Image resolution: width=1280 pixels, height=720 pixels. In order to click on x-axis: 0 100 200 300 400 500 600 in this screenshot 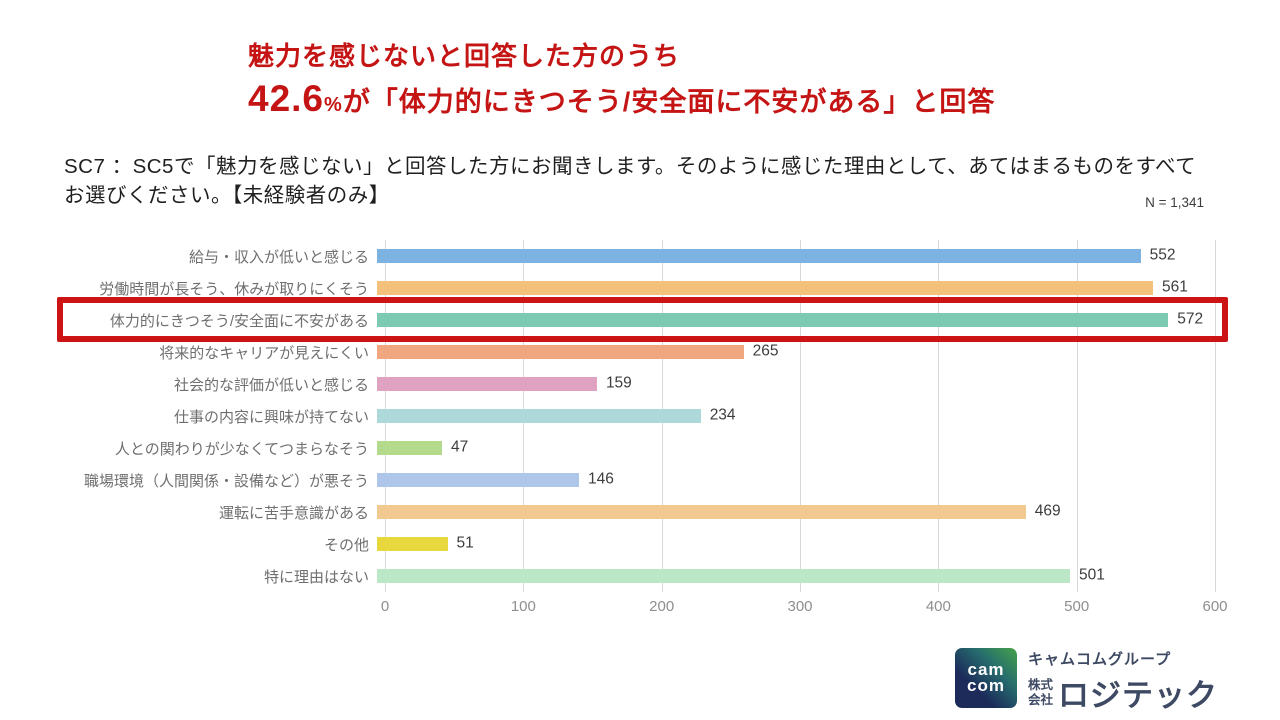, I will do `click(804, 609)`.